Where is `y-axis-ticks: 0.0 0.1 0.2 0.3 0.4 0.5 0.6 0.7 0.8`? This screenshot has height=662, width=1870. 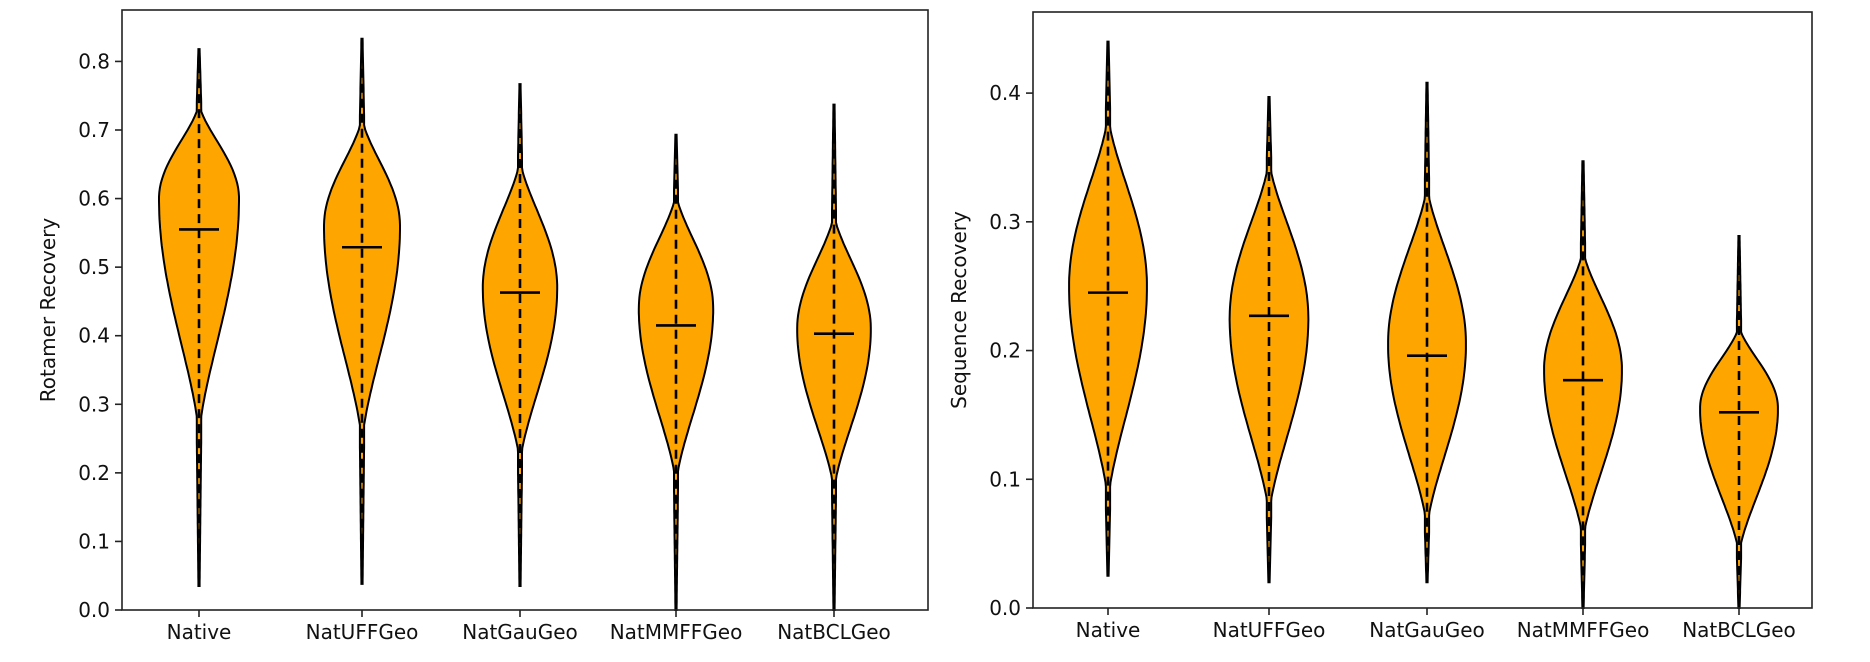 y-axis-ticks: 0.0 0.1 0.2 0.3 0.4 0.5 0.6 0.7 0.8 is located at coordinates (100, 335).